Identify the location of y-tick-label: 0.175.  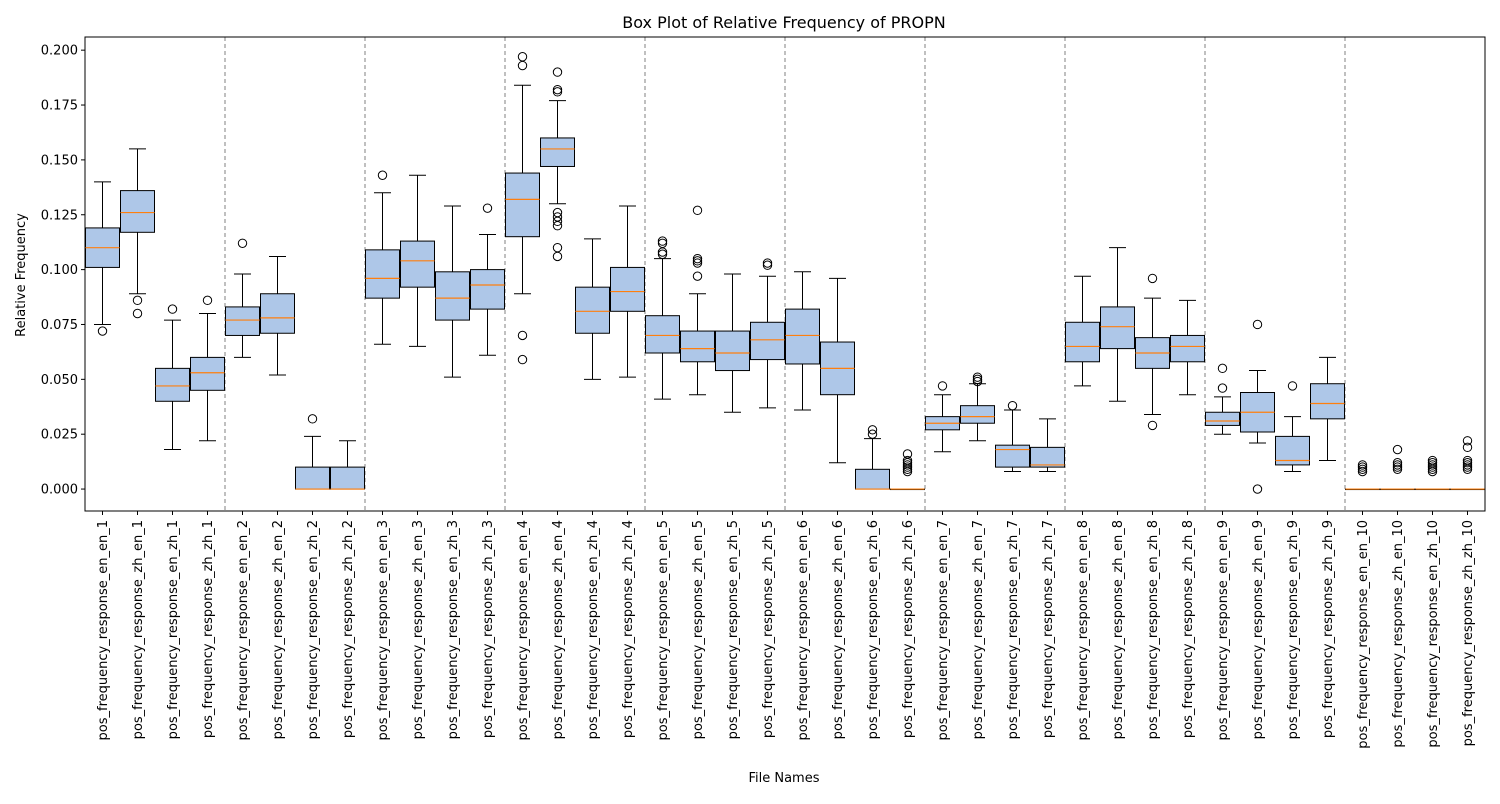
(59, 106).